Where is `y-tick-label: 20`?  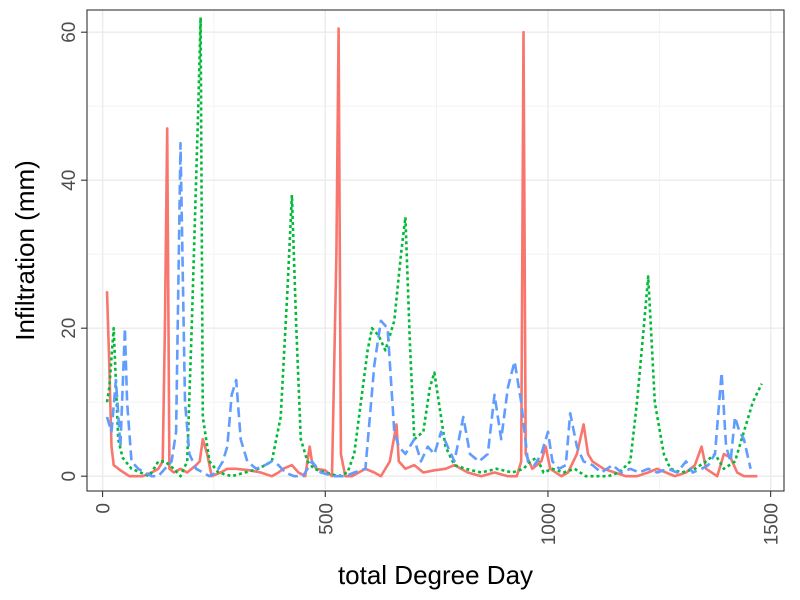 y-tick-label: 20 is located at coordinates (69, 328).